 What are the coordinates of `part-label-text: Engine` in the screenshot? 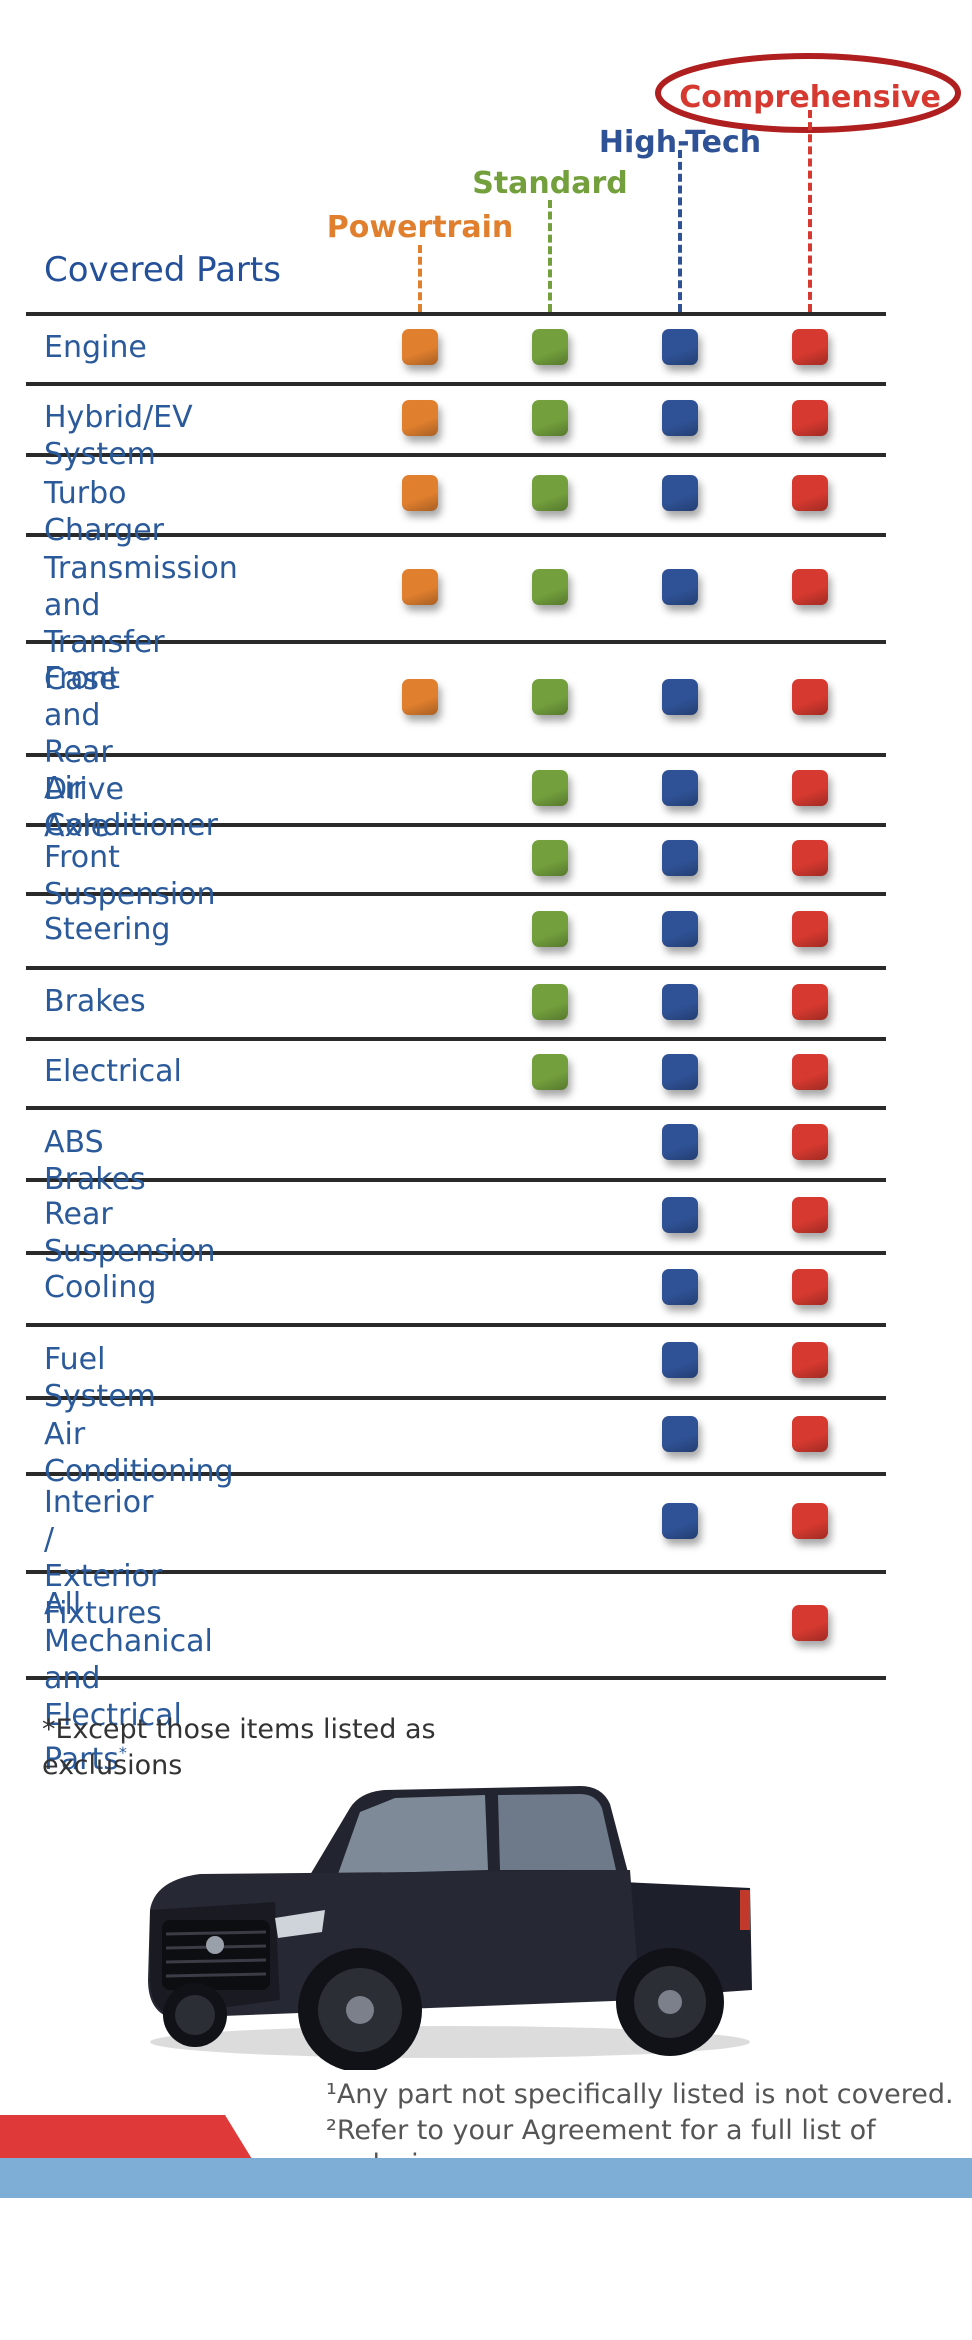 It's located at (95, 347).